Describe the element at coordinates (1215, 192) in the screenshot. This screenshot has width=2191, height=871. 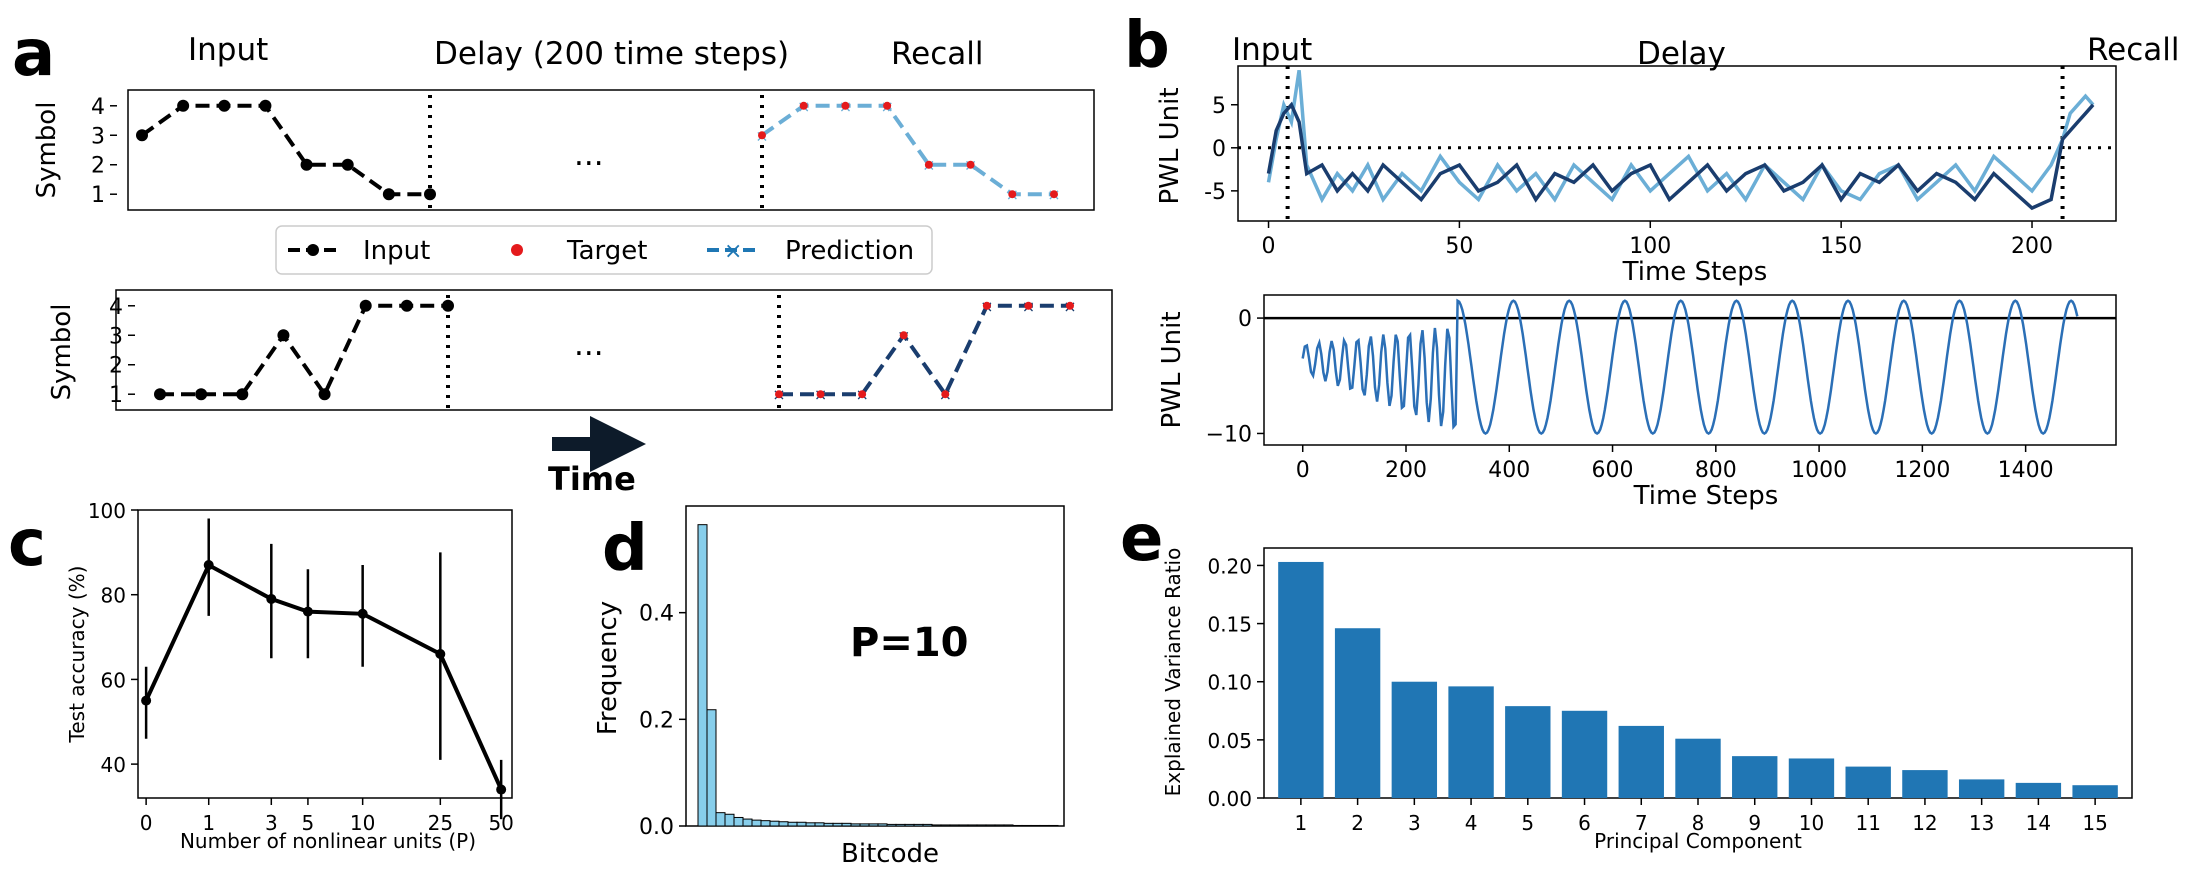
I see `b-top-ytick-label: -5` at that location.